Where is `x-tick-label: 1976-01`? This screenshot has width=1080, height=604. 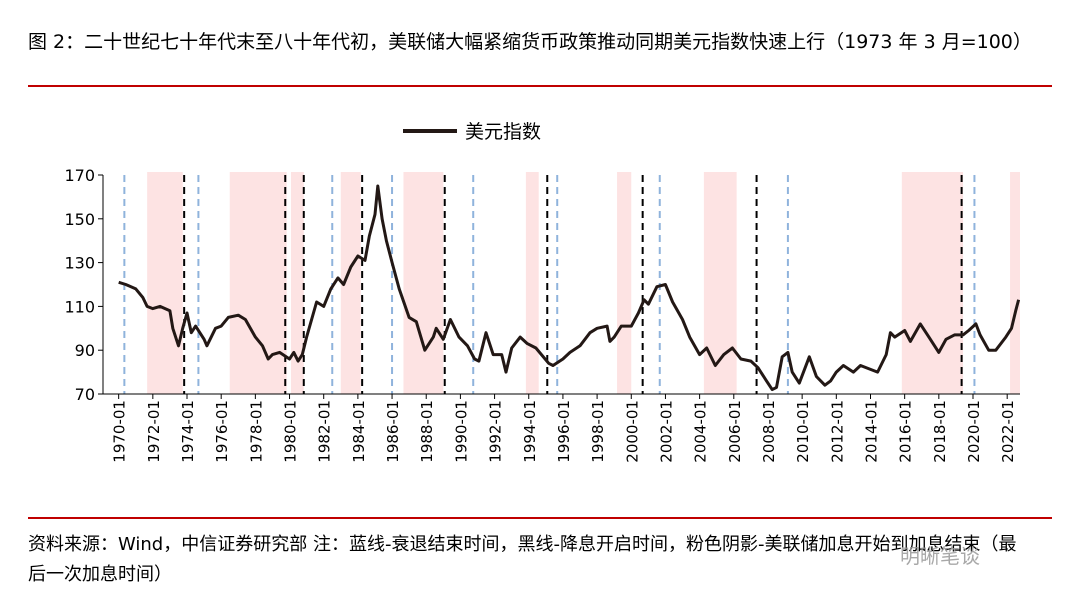
x-tick-label: 1976-01 is located at coordinates (222, 431).